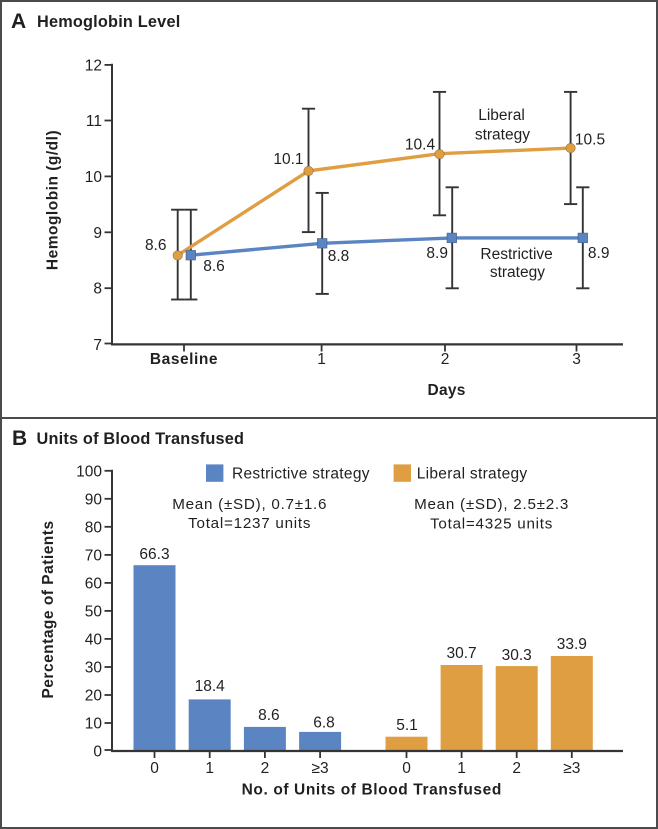  Describe the element at coordinates (572, 644) in the screenshot. I see `svg-text: 33.9` at that location.